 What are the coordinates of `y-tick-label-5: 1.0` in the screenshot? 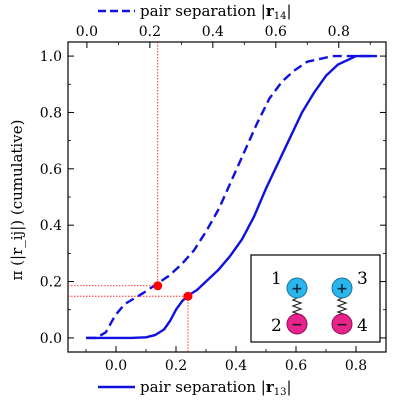 It's located at (51, 57).